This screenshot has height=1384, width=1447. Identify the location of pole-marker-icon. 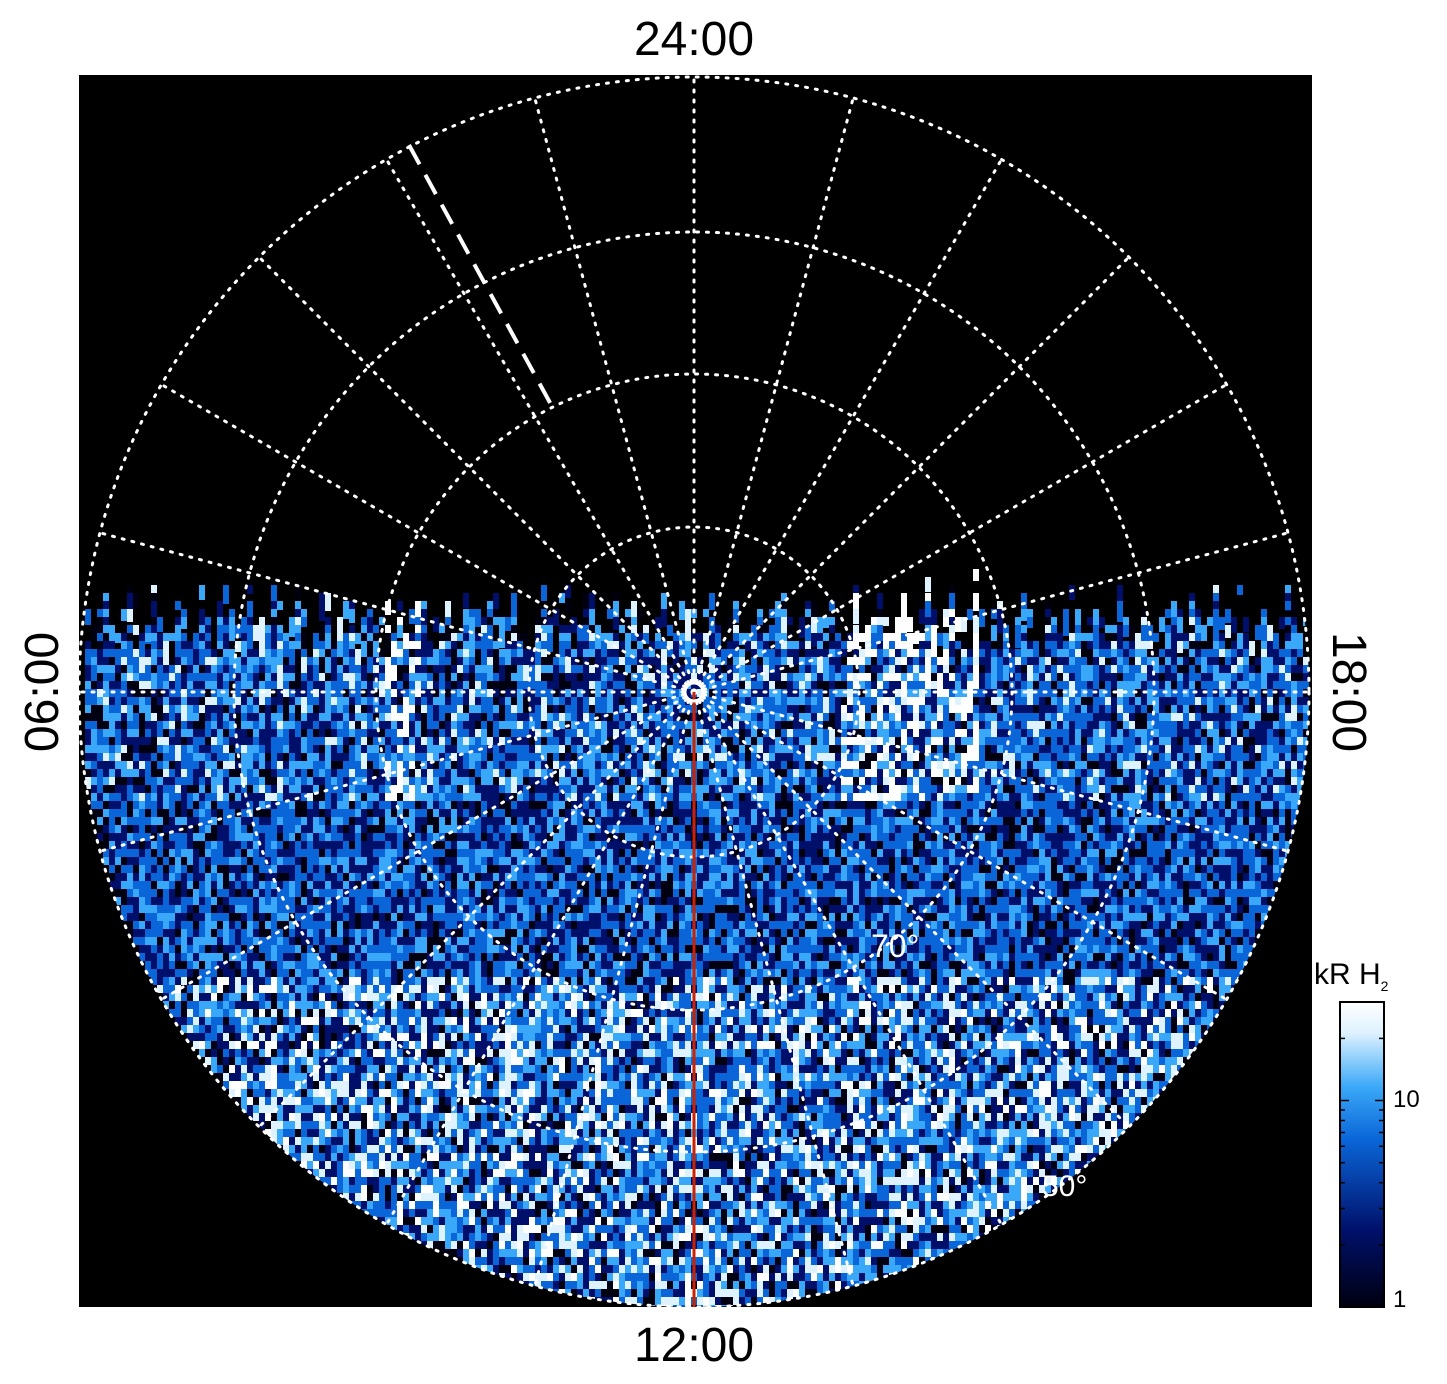
(694, 692).